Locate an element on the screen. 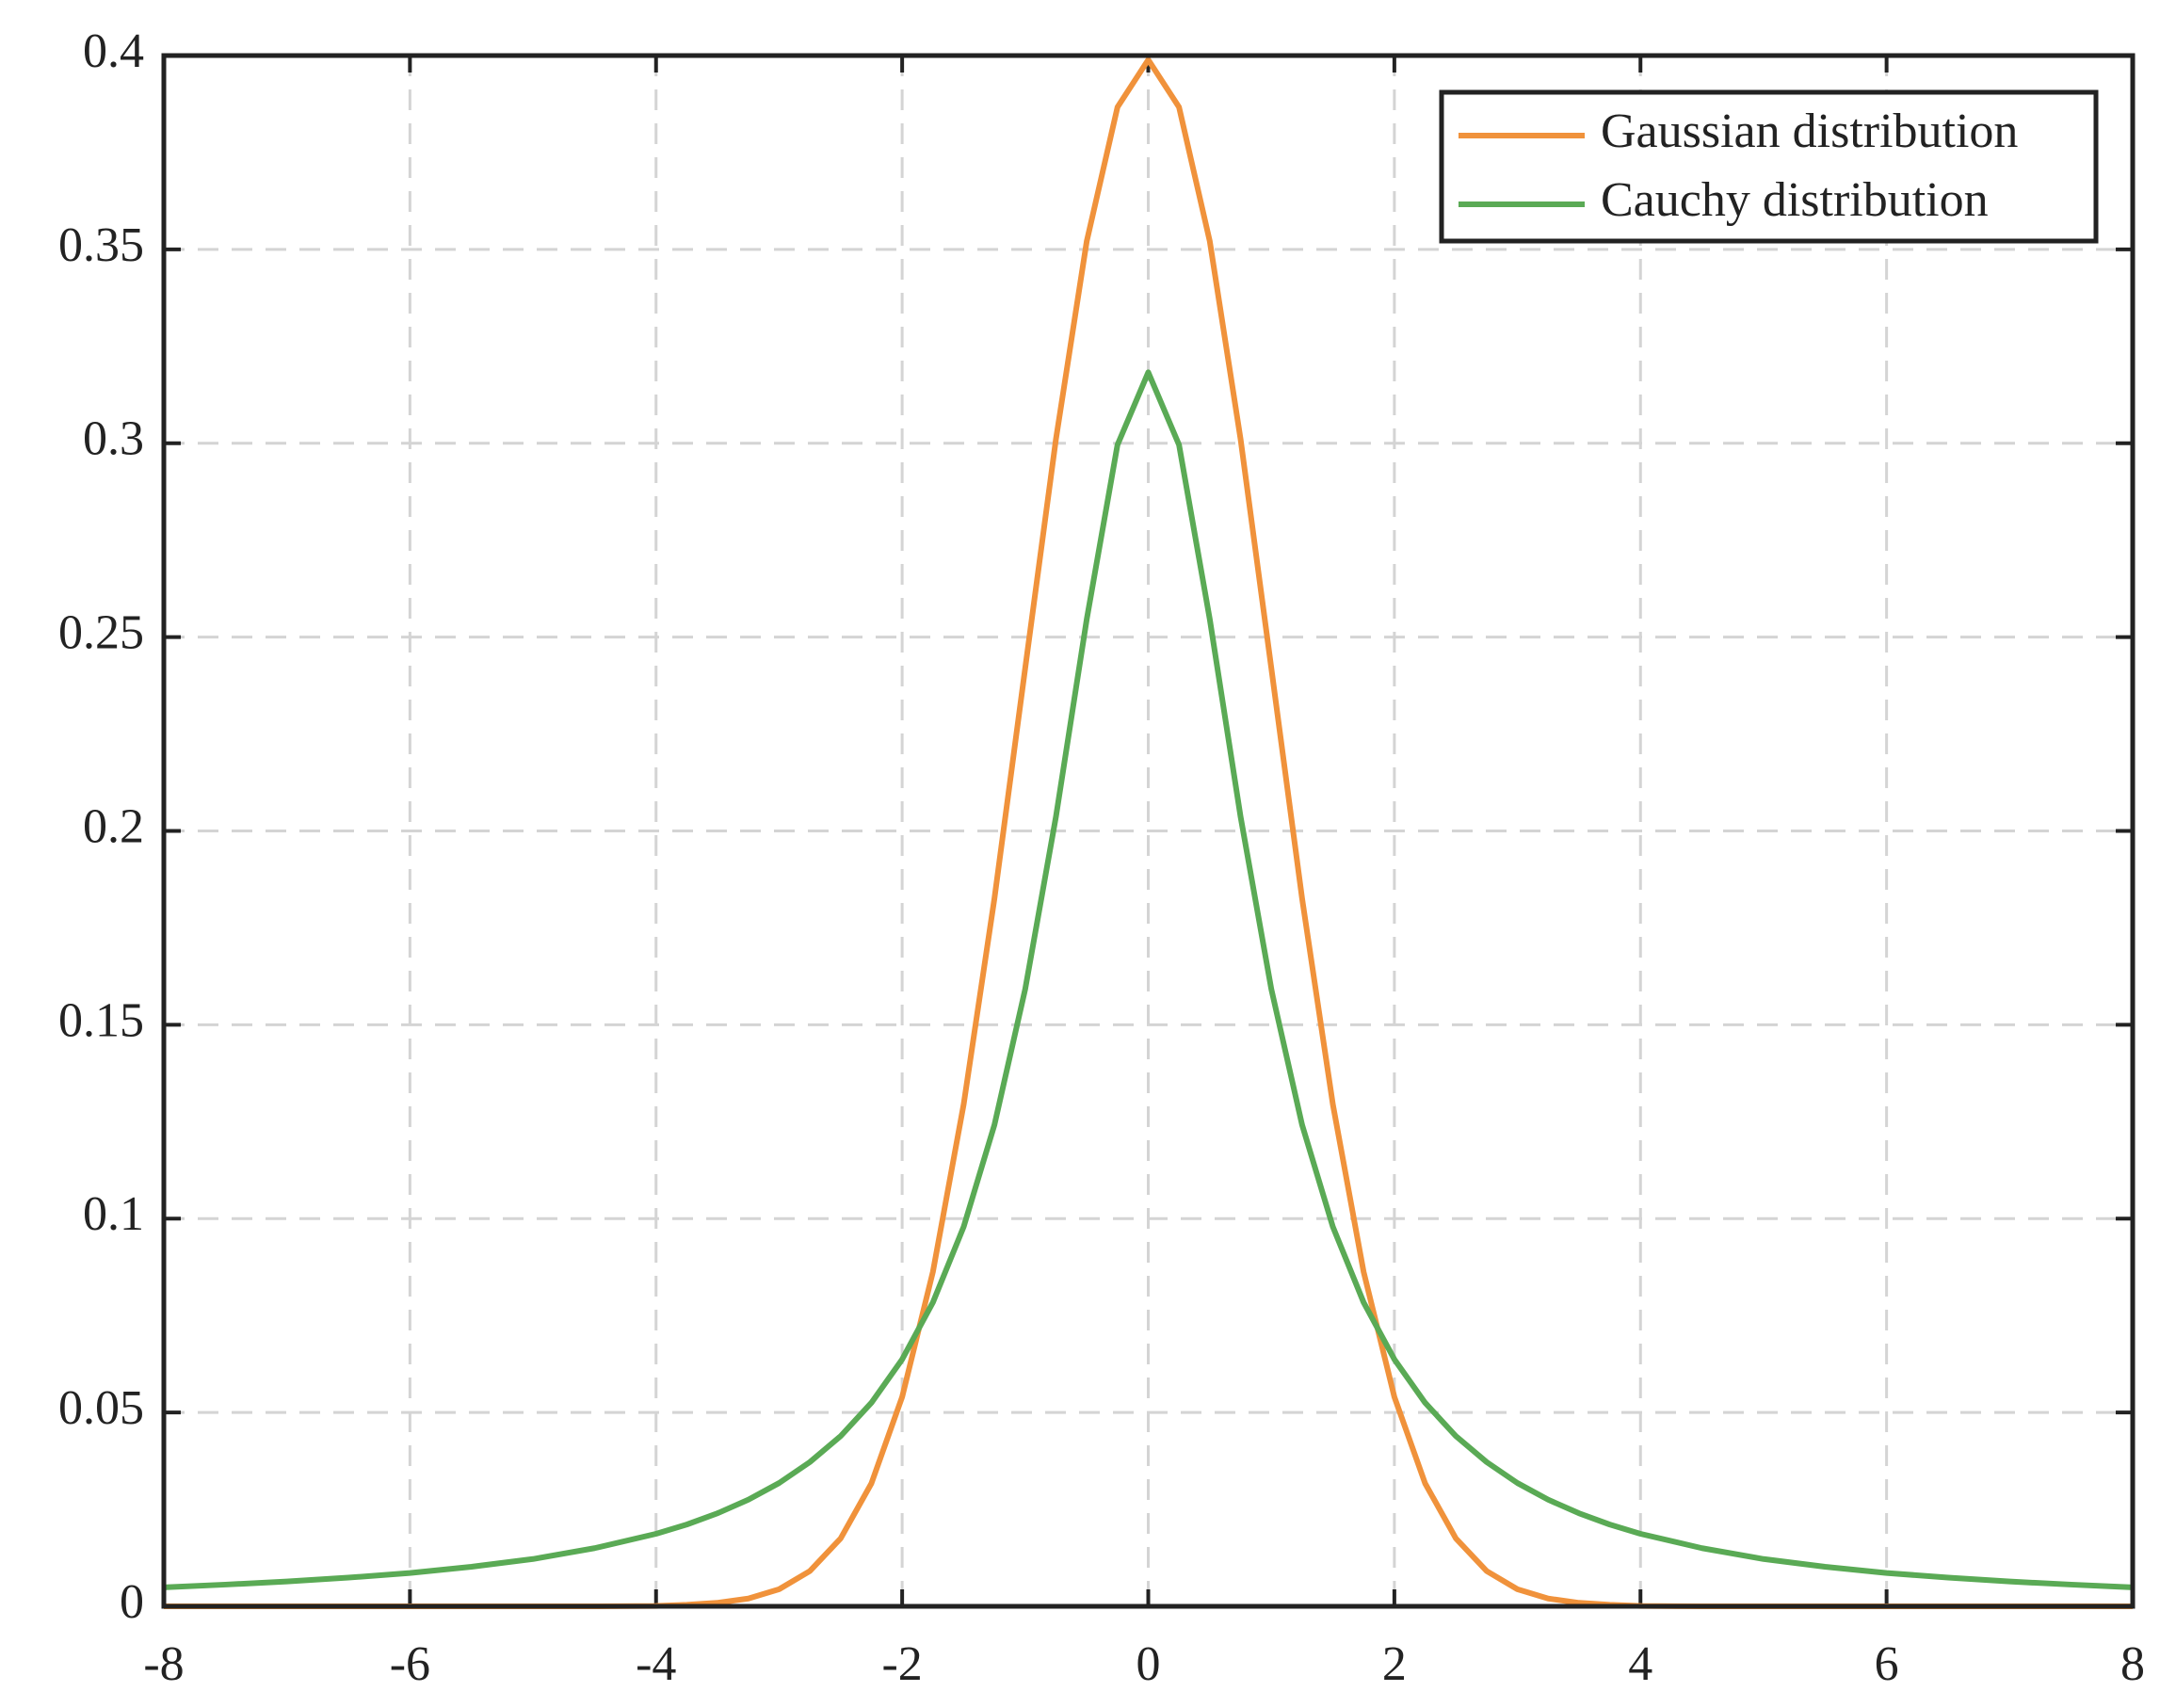 The image size is (2176, 1708). x-tick-label: 6 is located at coordinates (1887, 1664).